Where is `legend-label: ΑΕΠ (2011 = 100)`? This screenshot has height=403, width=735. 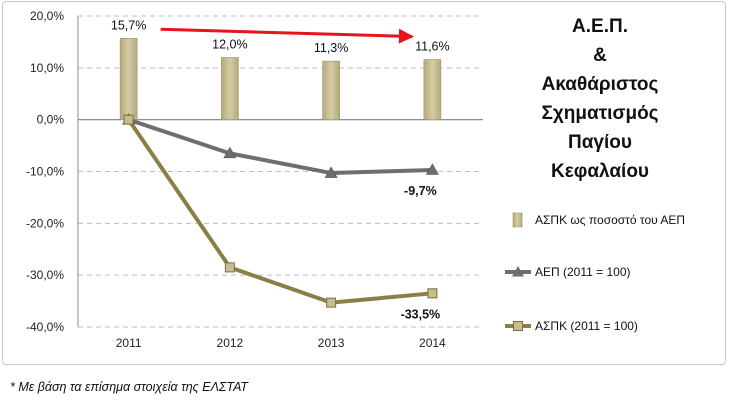 legend-label: ΑΕΠ (2011 = 100) is located at coordinates (583, 272).